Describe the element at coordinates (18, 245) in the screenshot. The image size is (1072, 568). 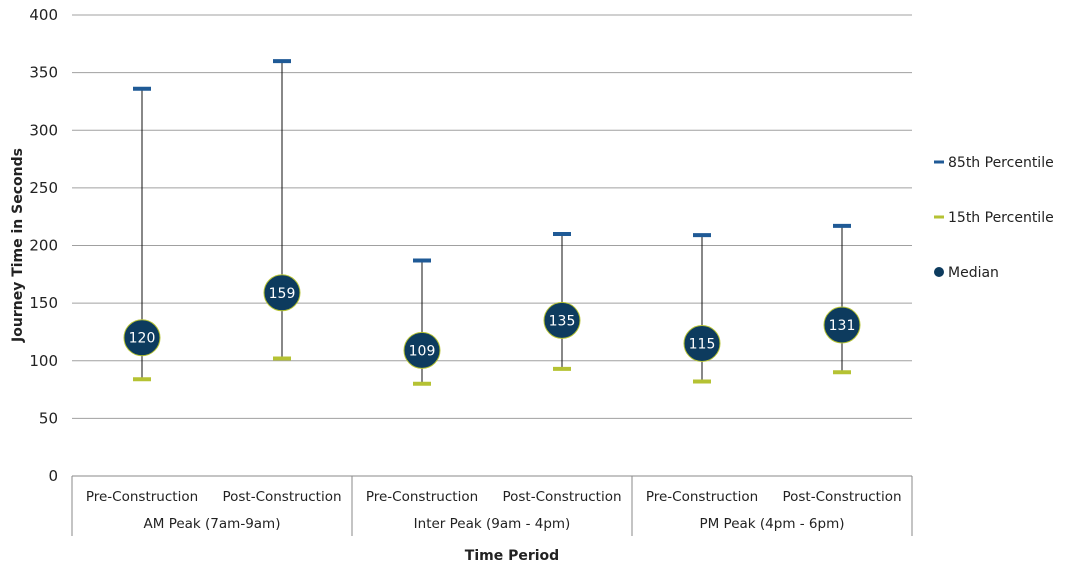
I see `y-axis-title: Journey Time in Seconds` at that location.